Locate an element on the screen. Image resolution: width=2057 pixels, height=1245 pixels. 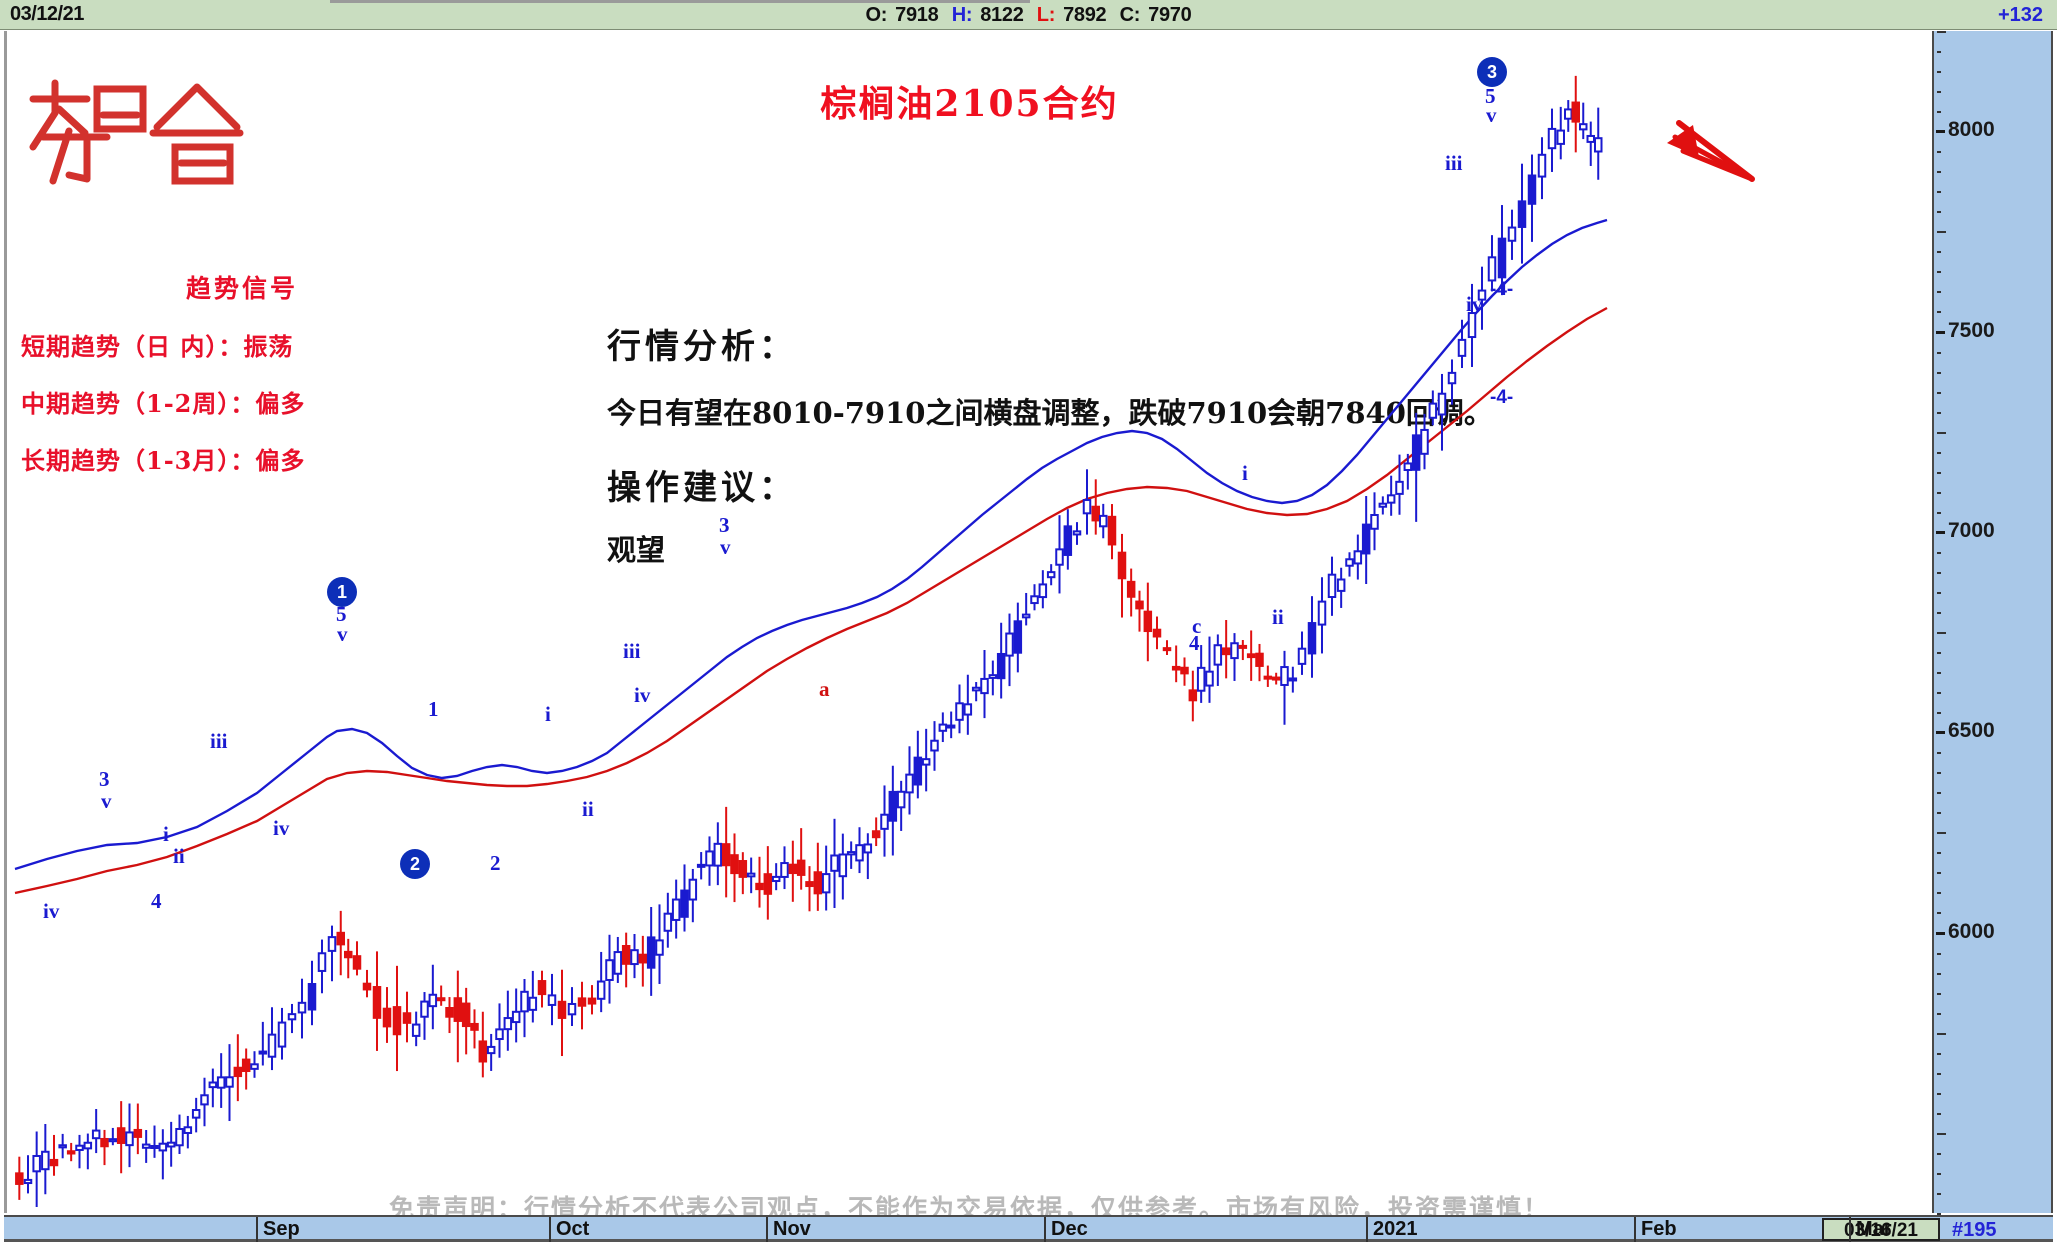
date-axis: 03/16/21 #195 Sep Oct Nov Dec 2021 Feb Mar is located at coordinates (1028, 1228).